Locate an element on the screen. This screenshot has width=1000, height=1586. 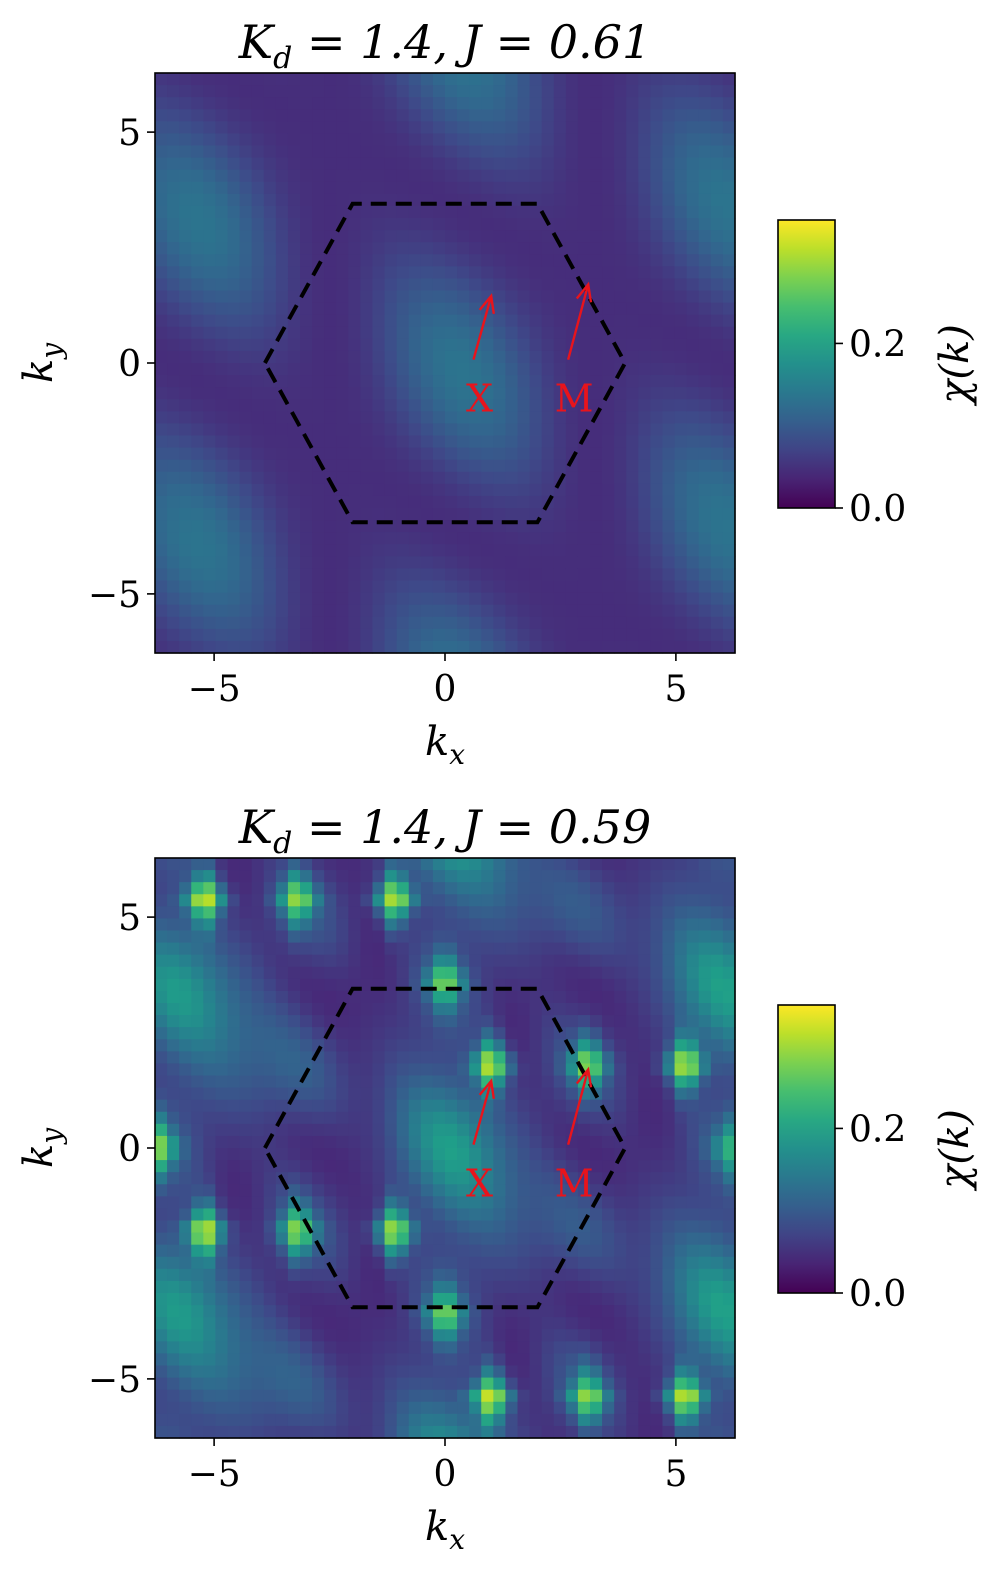
x-label-main: k is located at coordinates (437, 1527).